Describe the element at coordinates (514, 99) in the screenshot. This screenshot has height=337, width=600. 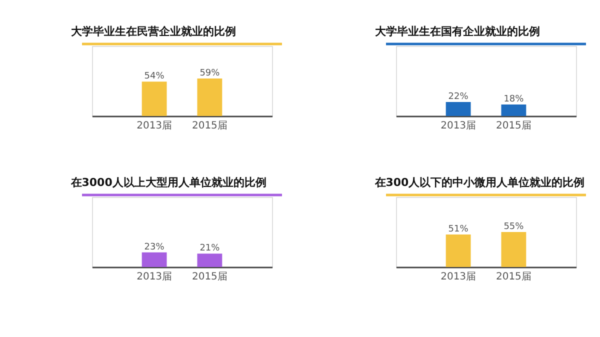
I see `data-label: 18%` at that location.